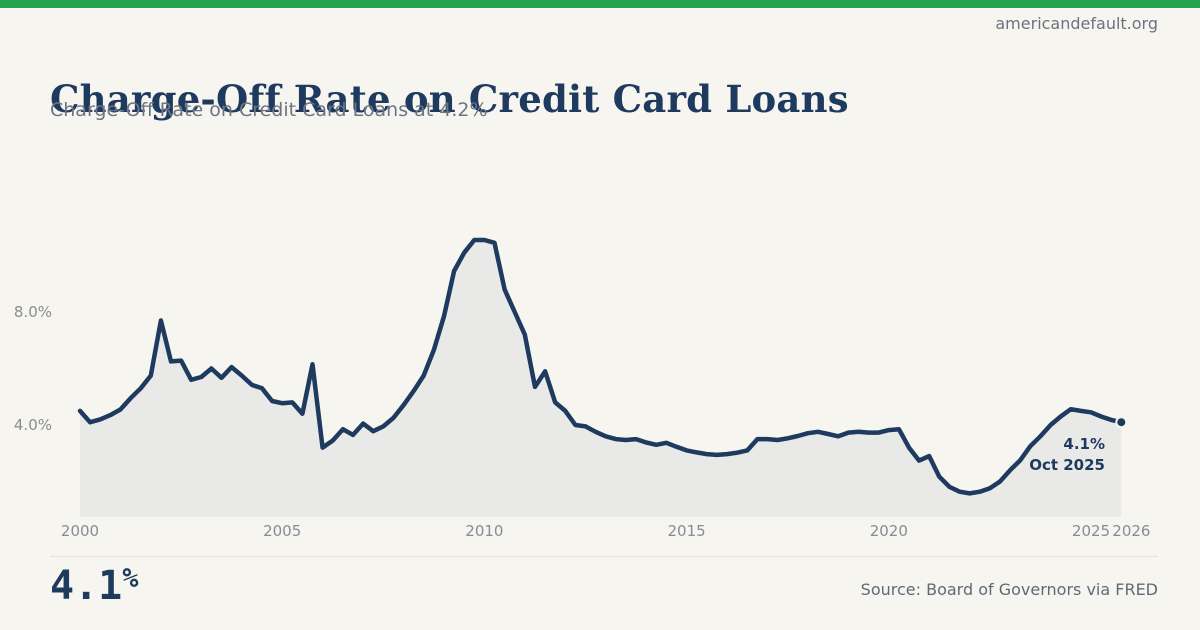 The image size is (1200, 630). I want to click on x-axis-label: 2010, so click(484, 531).